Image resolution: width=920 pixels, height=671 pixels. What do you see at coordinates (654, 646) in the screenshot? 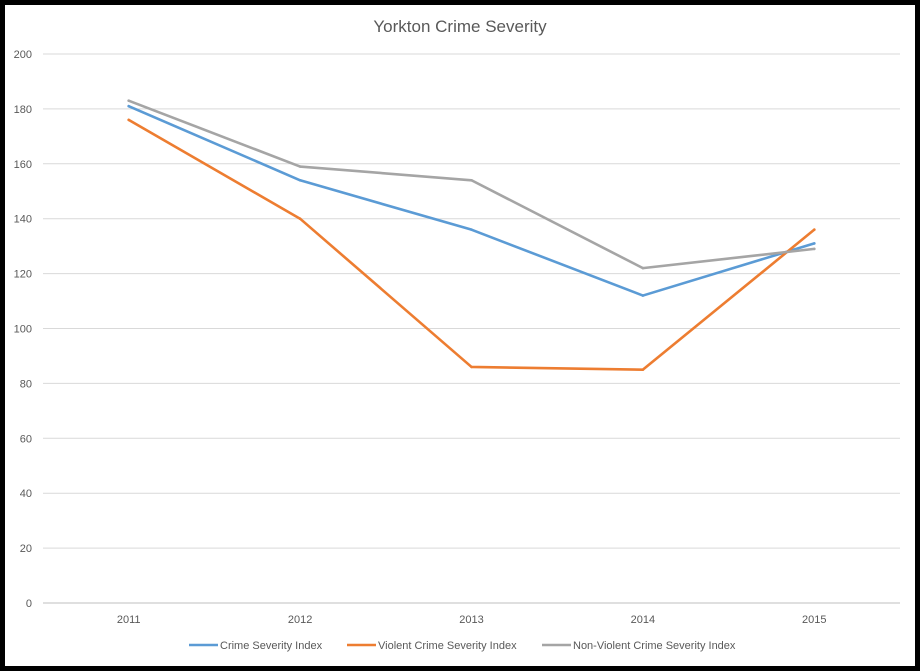
I see `legend-label: Non-Violent Crime Severity Index` at bounding box center [654, 646].